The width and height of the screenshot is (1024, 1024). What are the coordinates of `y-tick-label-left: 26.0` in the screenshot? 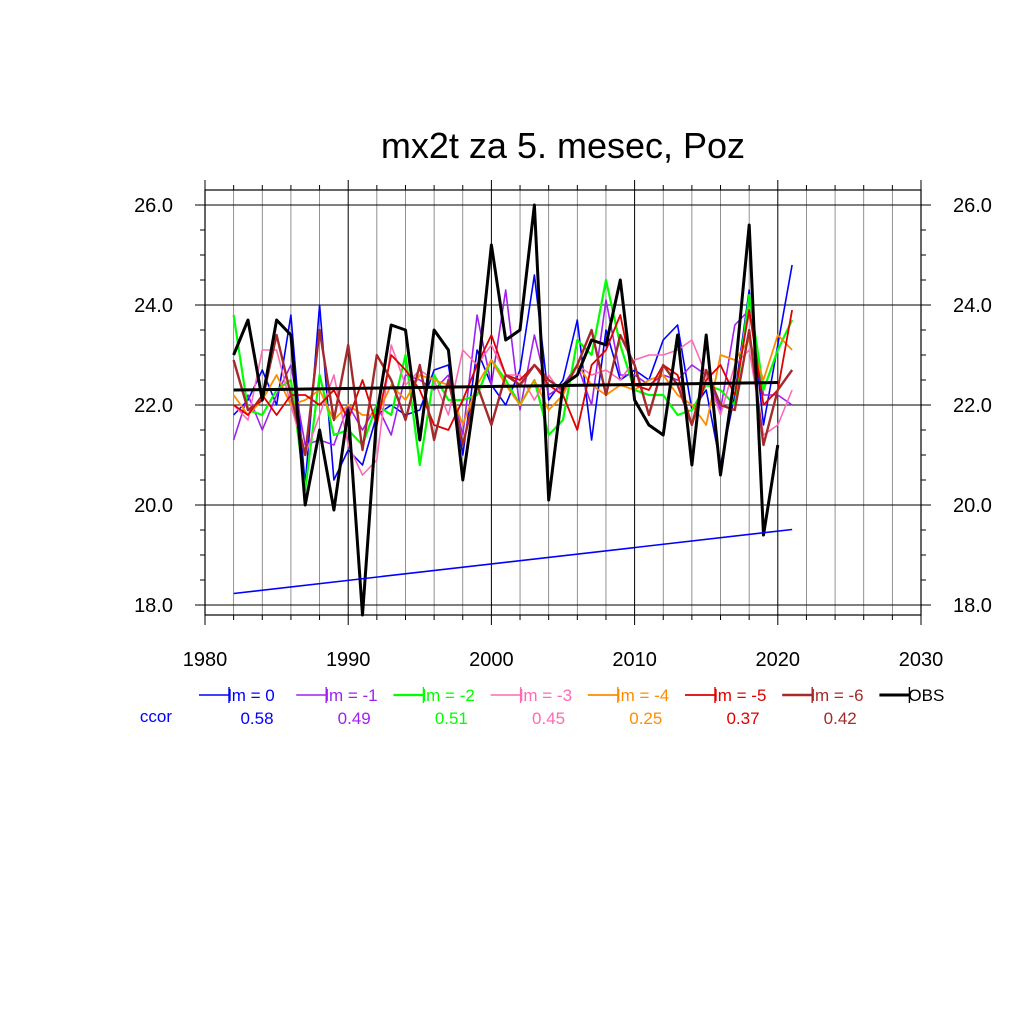 It's located at (153, 206).